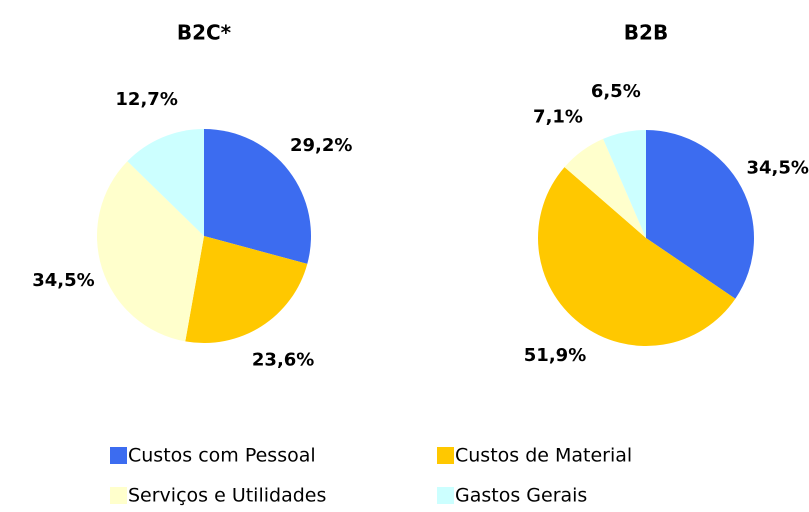 Image resolution: width=809 pixels, height=512 pixels. I want to click on data-label: 23,6%, so click(283, 360).